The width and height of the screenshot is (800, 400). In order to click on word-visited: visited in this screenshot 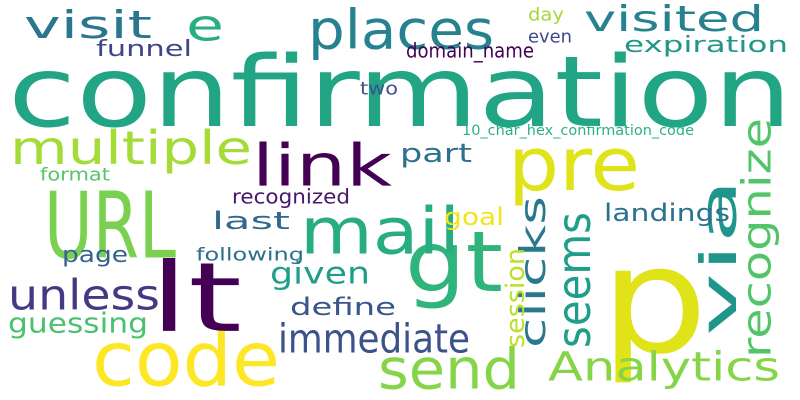, I will do `click(674, 20)`.